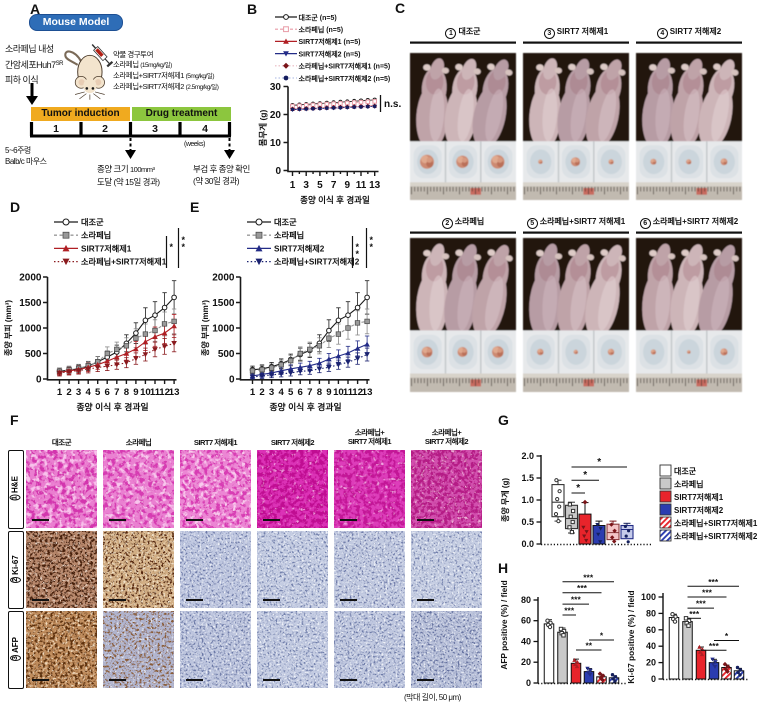 The height and width of the screenshot is (706, 758). Describe the element at coordinates (318, 17) in the screenshot. I see `svg-text: 대조군 (n=5)` at that location.